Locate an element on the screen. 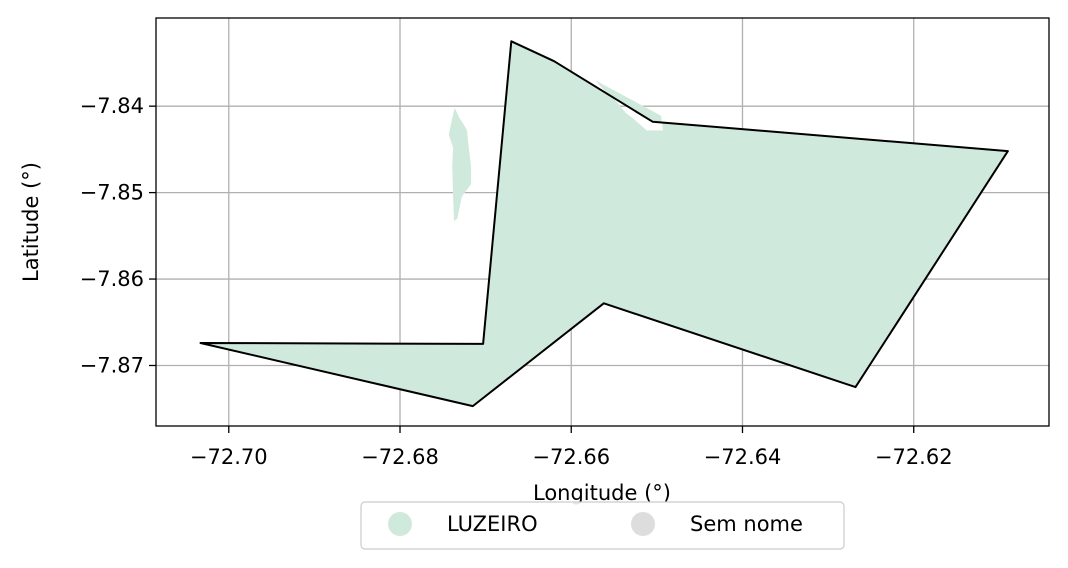  legend-marker-luzeiro is located at coordinates (400, 524).